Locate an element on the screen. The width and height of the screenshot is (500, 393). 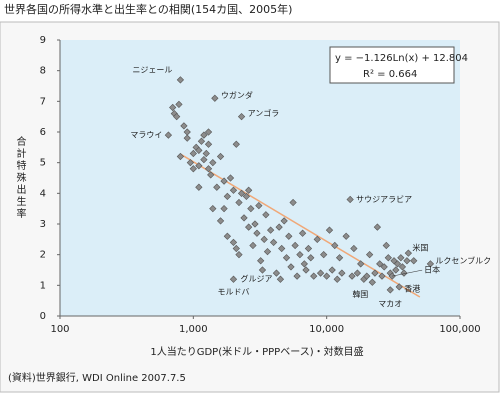
y-tick-label: 3 is located at coordinates (43, 224).